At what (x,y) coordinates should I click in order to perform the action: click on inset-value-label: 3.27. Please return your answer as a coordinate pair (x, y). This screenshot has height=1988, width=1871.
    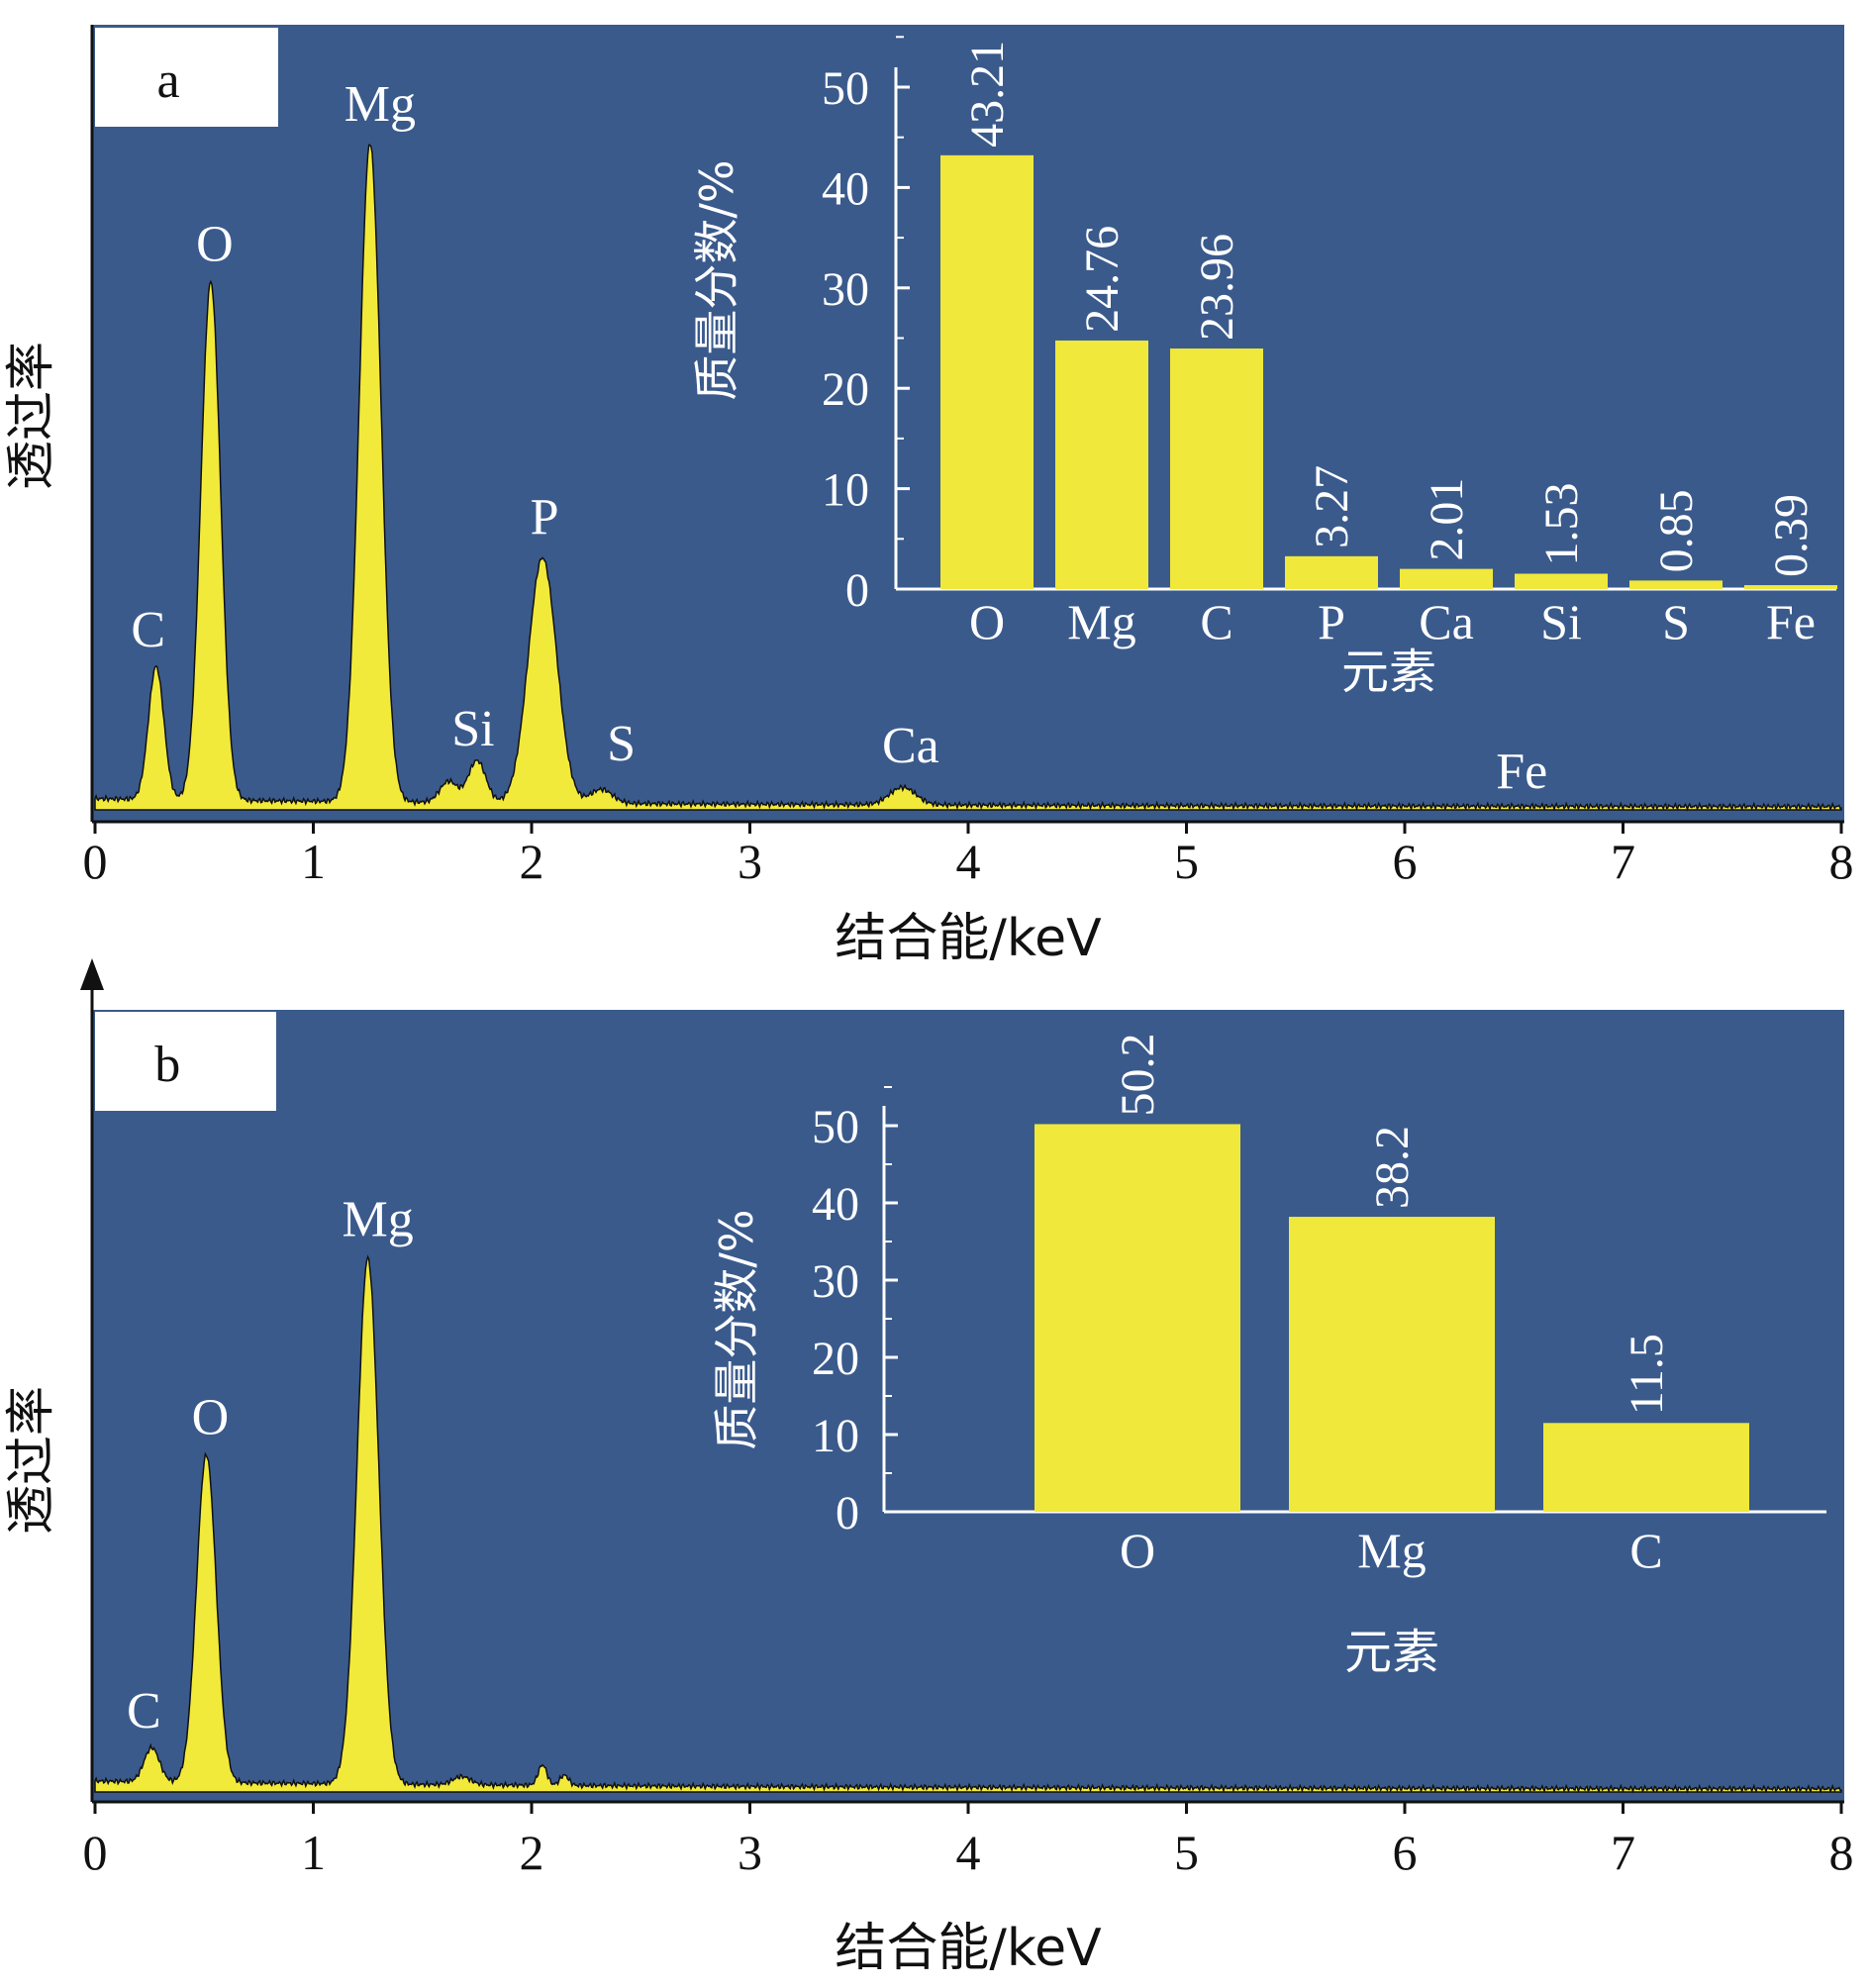
    Looking at the image, I should click on (1332, 506).